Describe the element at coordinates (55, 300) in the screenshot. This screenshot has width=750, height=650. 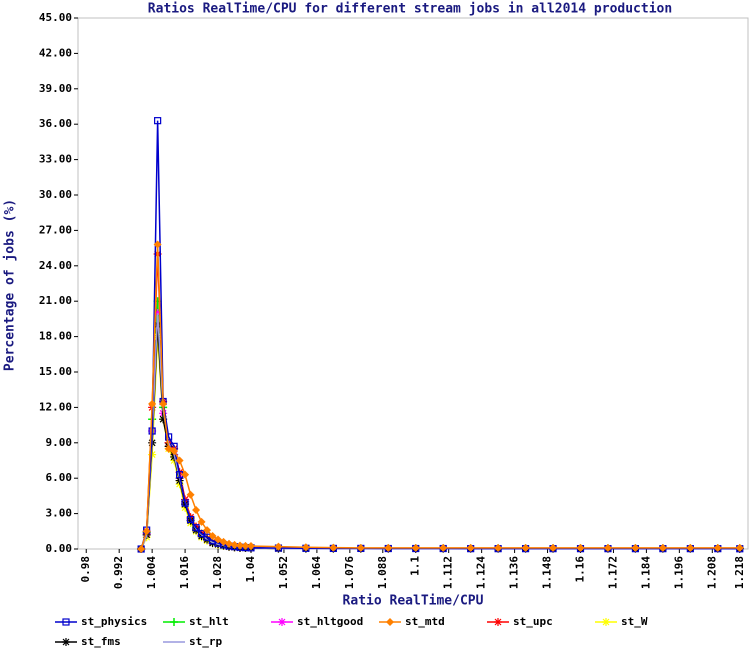
I see `y-tick-label: 21.00` at that location.